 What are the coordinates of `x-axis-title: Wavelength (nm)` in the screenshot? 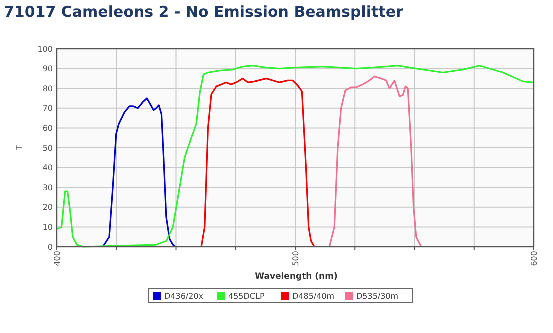 It's located at (296, 277).